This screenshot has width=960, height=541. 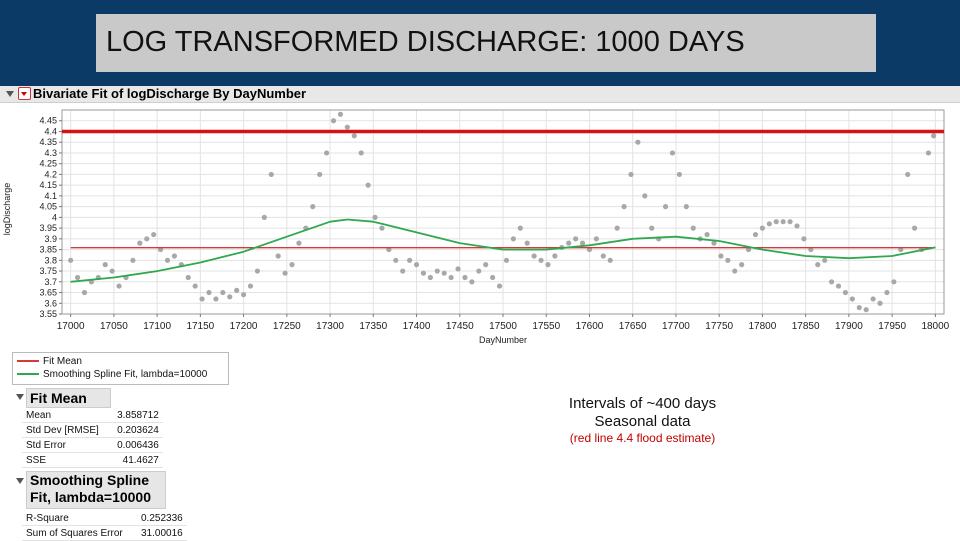 What do you see at coordinates (62, 445) in the screenshot?
I see `stat-label: Std Error` at bounding box center [62, 445].